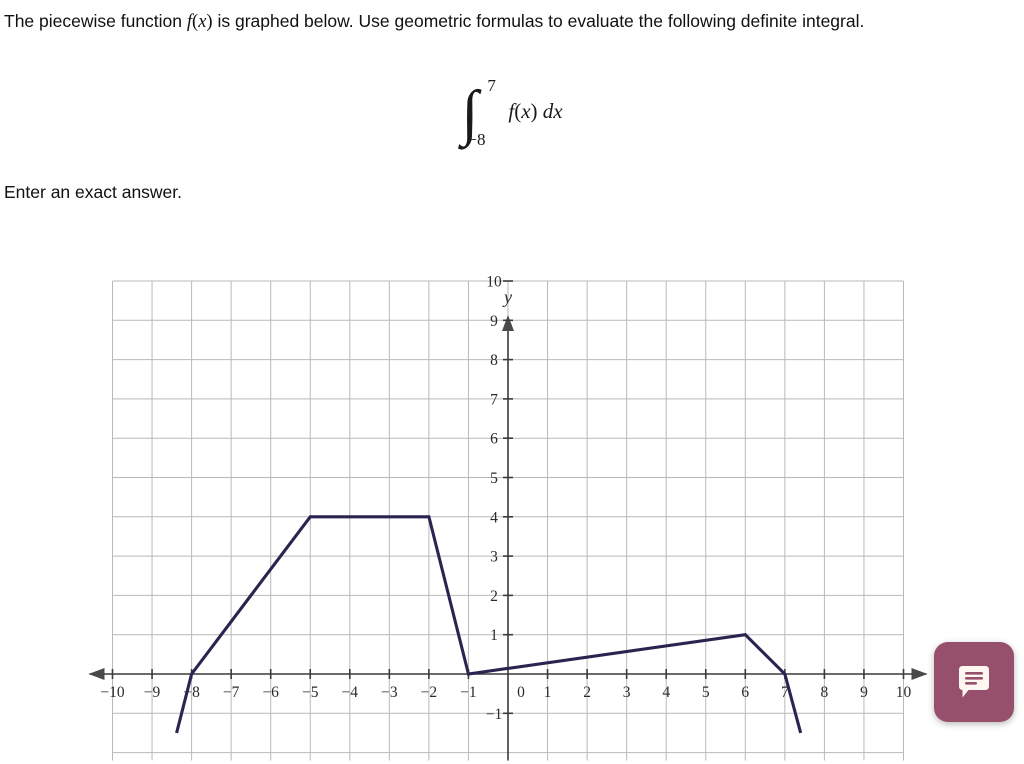 This screenshot has width=1024, height=764. What do you see at coordinates (706, 692) in the screenshot?
I see `x-tick-label: 5` at bounding box center [706, 692].